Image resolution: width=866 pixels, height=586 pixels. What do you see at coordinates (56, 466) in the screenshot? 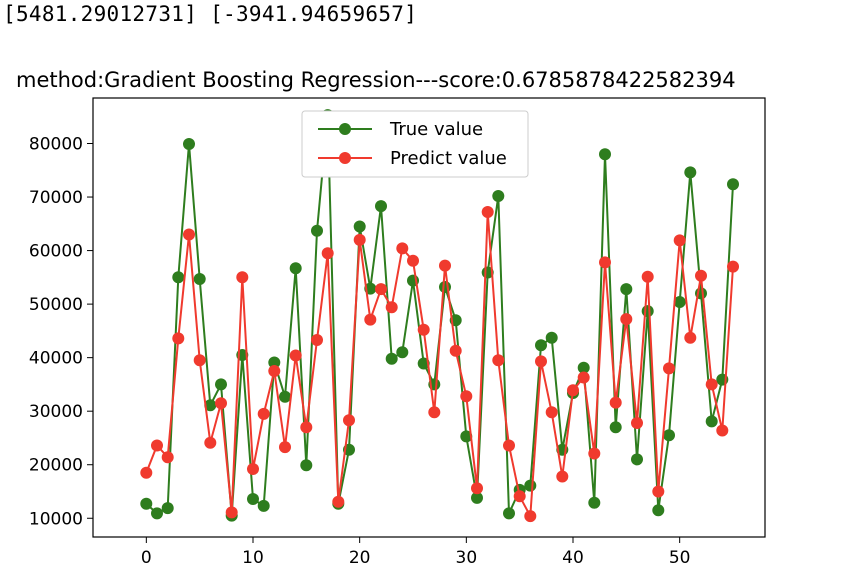
I see `y-tick-label-20000: 20000` at bounding box center [56, 466].